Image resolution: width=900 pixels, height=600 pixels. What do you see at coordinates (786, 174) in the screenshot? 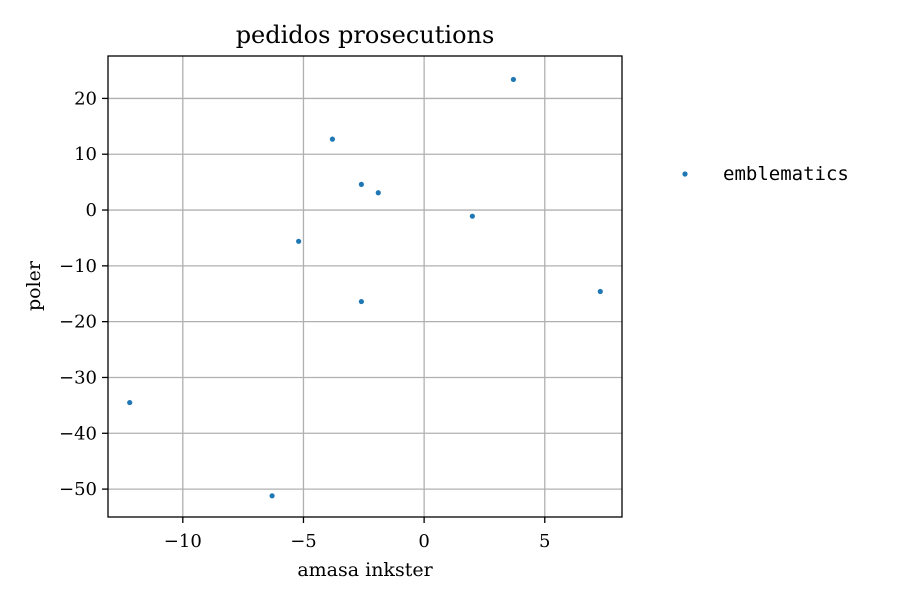
I see `legend-label: emblematics` at bounding box center [786, 174].